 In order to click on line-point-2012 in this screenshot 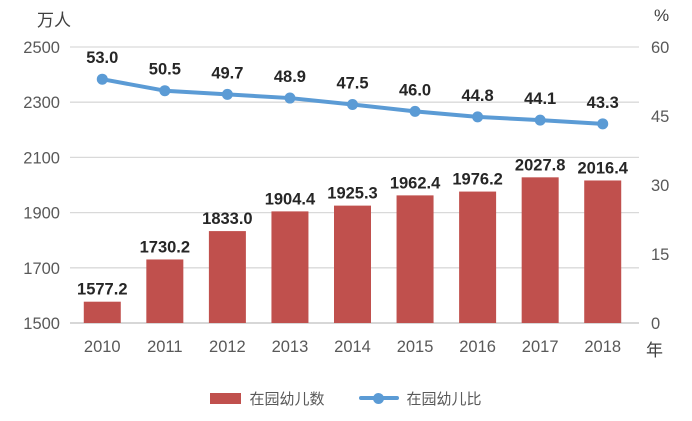, I will do `click(227, 94)`.